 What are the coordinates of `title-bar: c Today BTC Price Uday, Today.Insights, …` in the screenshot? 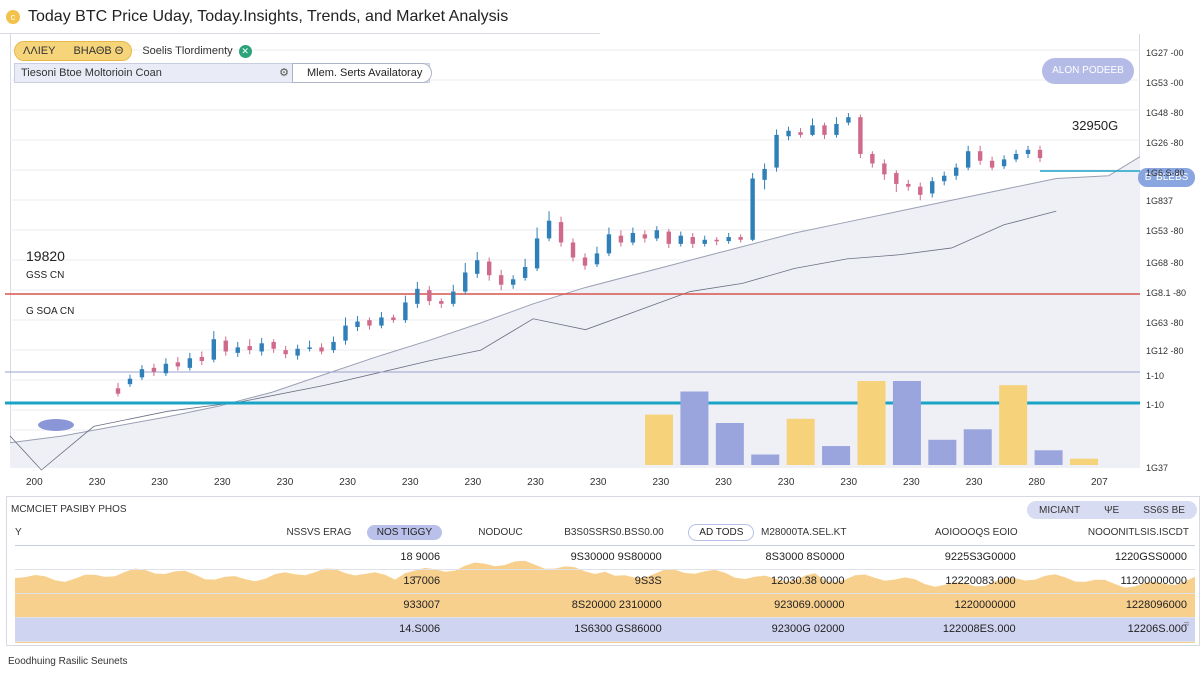 It's located at (300, 17).